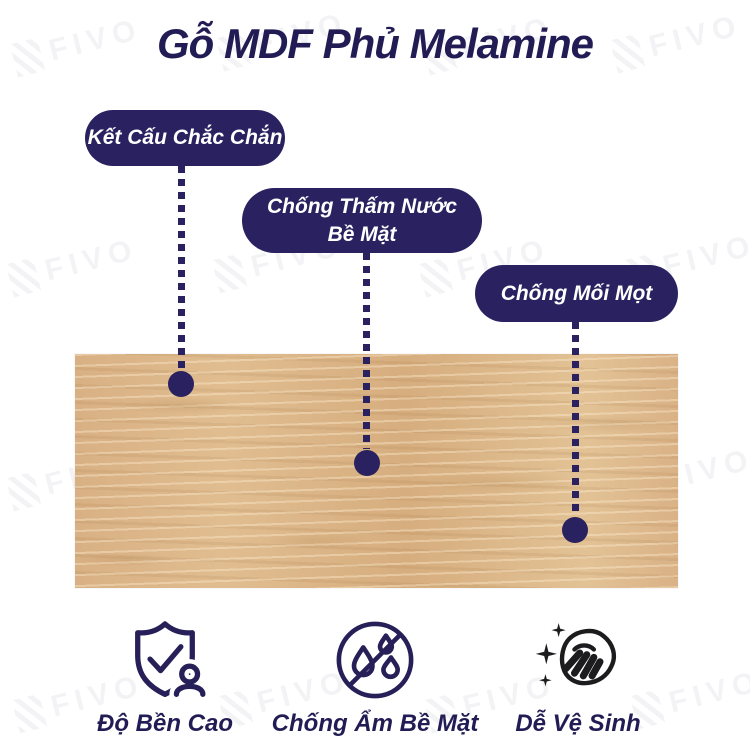 The width and height of the screenshot is (750, 750). I want to click on feature-chong-am-be-mat: Chống Ẩm Bề Mặt, so click(375, 677).